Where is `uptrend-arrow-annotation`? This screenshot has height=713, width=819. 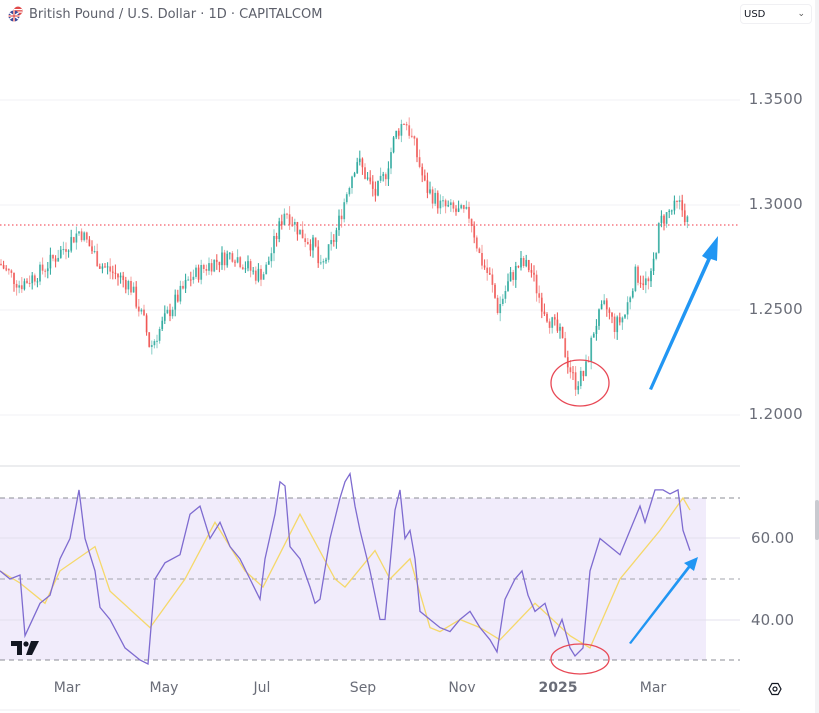
uptrend-arrow-annotation is located at coordinates (683, 313).